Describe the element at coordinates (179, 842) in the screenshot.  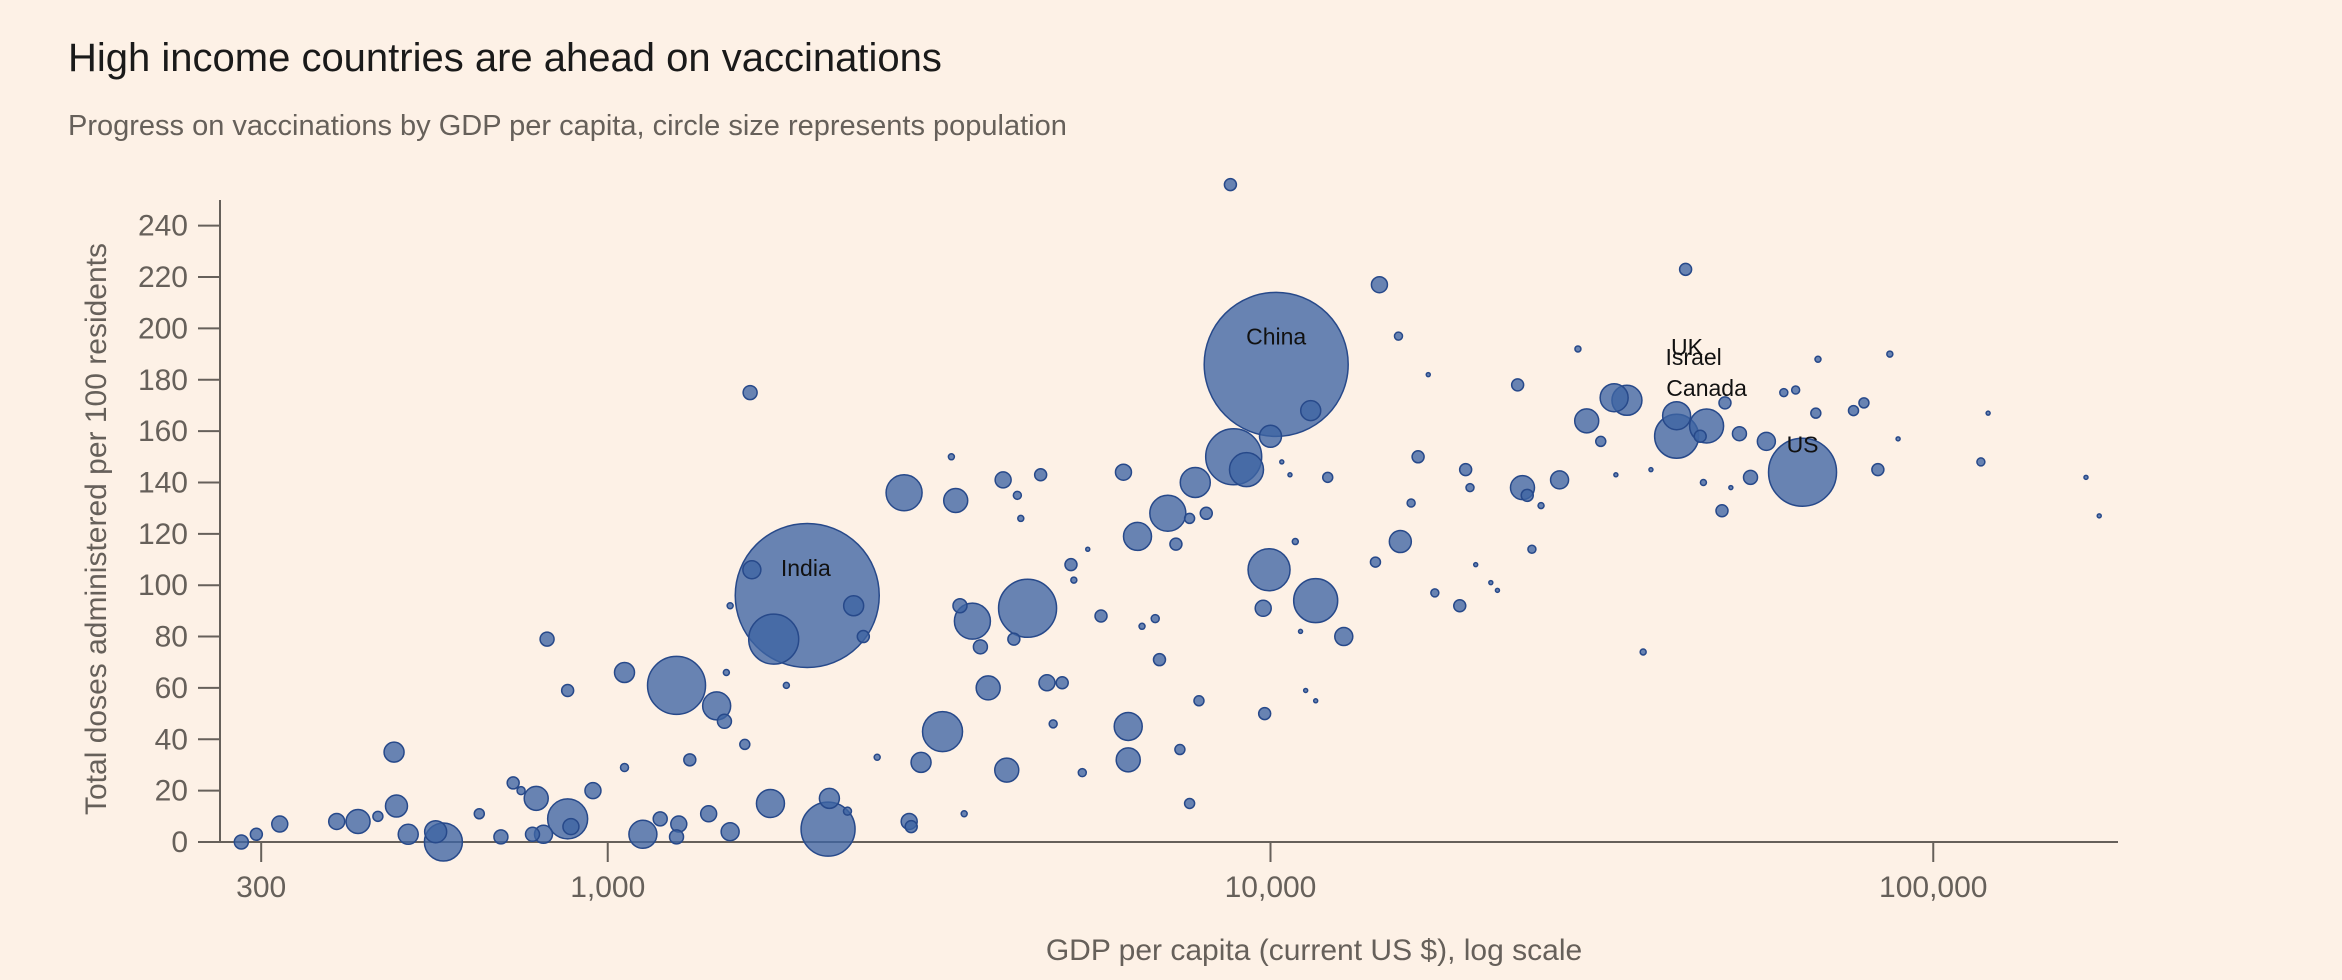
I see `y-tick-label: 0` at that location.